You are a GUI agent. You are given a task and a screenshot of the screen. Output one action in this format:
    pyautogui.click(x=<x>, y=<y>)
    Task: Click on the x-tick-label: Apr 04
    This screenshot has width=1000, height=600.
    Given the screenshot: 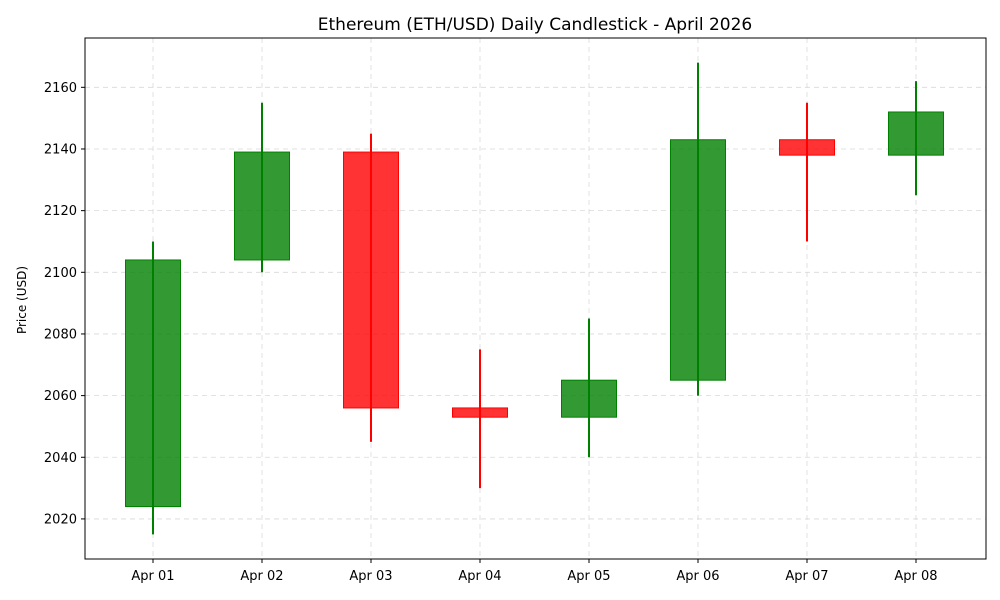 What is the action you would take?
    pyautogui.click(x=479, y=576)
    